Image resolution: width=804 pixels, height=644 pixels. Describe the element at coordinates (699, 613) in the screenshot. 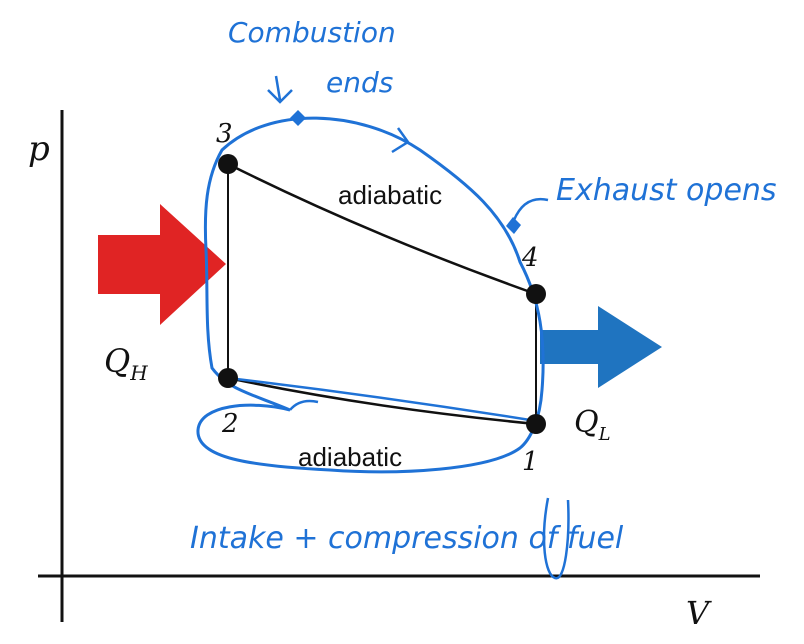

I see `x-axis-label: V` at that location.